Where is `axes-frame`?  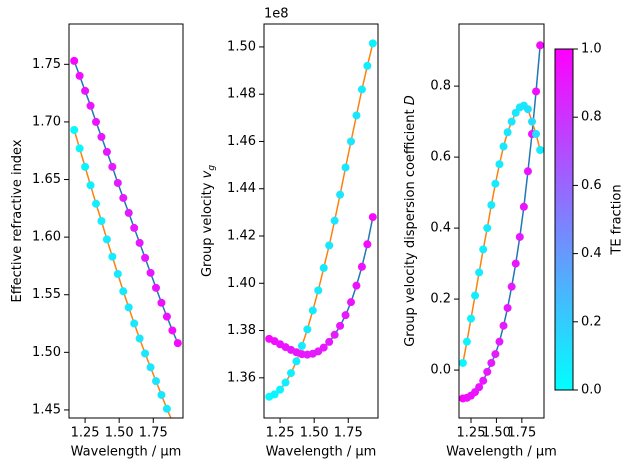 axes-frame is located at coordinates (501, 221).